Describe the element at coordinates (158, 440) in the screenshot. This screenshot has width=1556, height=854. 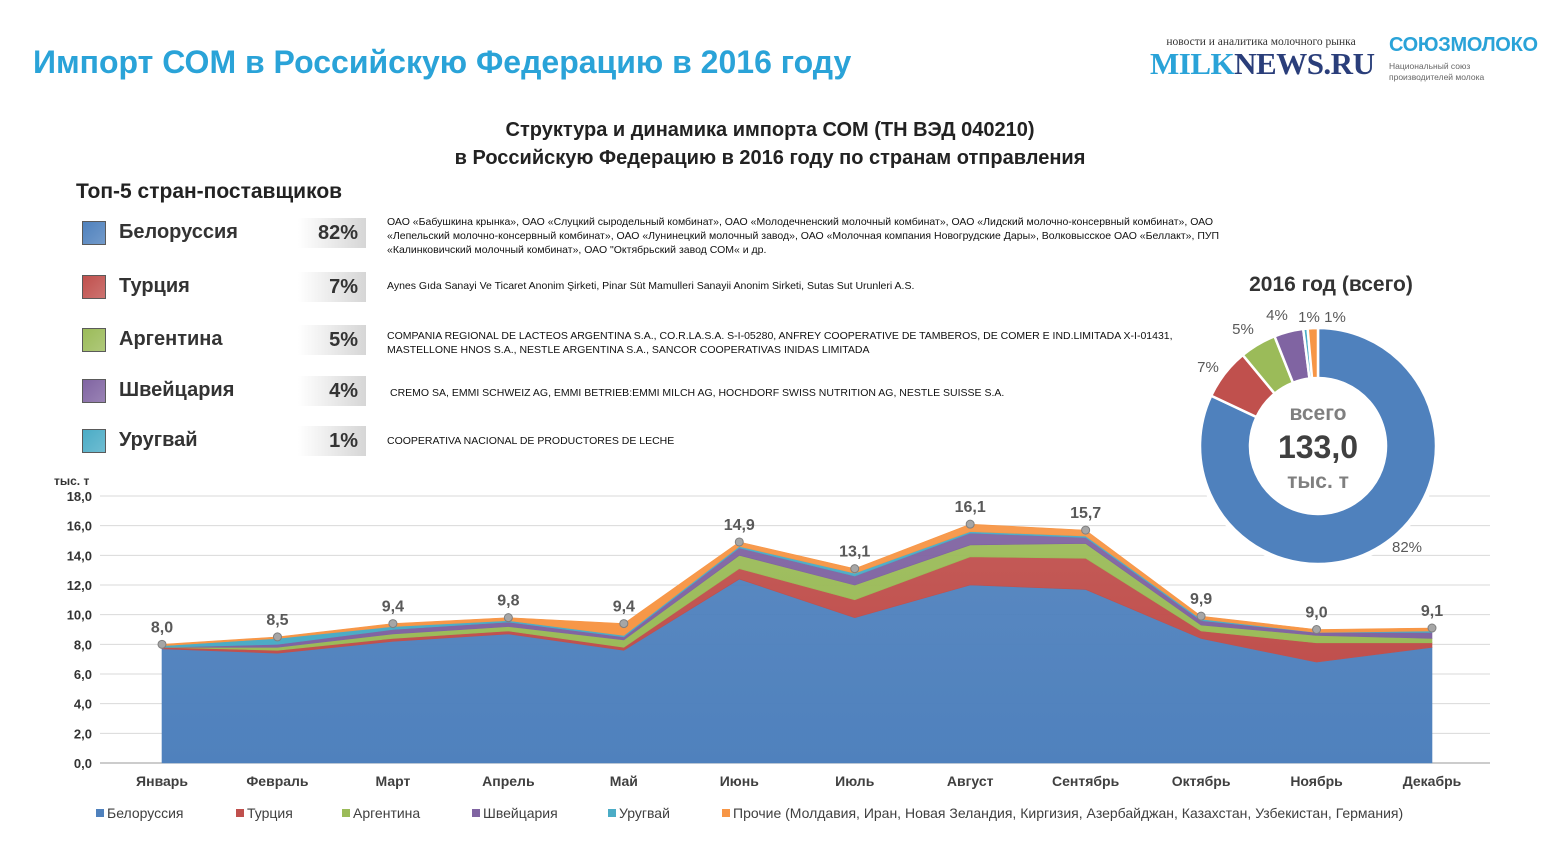
I see `supplier-country: Уругвай` at that location.